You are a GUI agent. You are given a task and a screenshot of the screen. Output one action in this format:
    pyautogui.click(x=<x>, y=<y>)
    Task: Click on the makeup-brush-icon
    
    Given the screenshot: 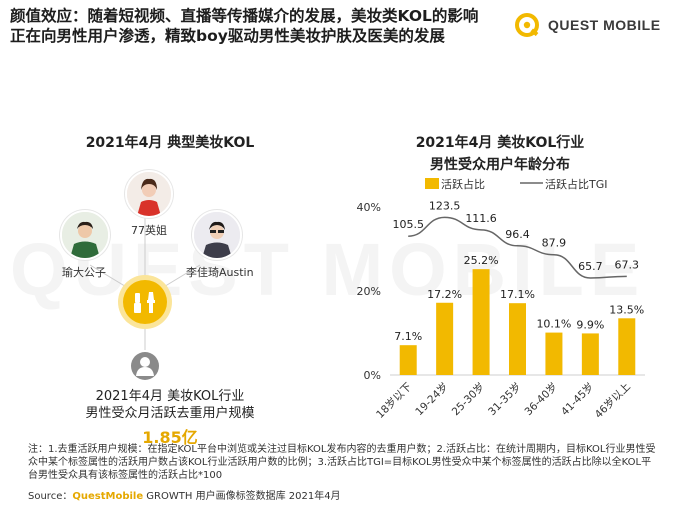 What is the action you would take?
    pyautogui.click(x=145, y=302)
    